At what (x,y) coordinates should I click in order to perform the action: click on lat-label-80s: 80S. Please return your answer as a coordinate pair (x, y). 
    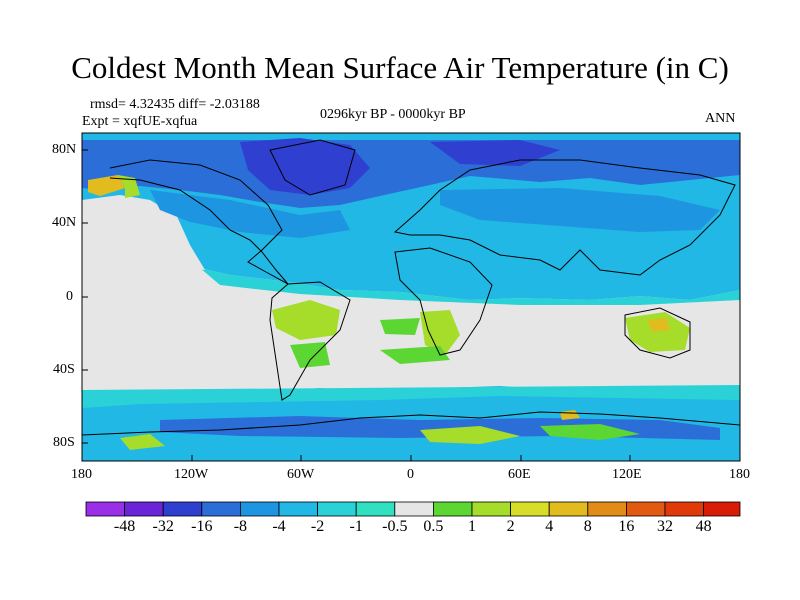
    Looking at the image, I should click on (64, 442).